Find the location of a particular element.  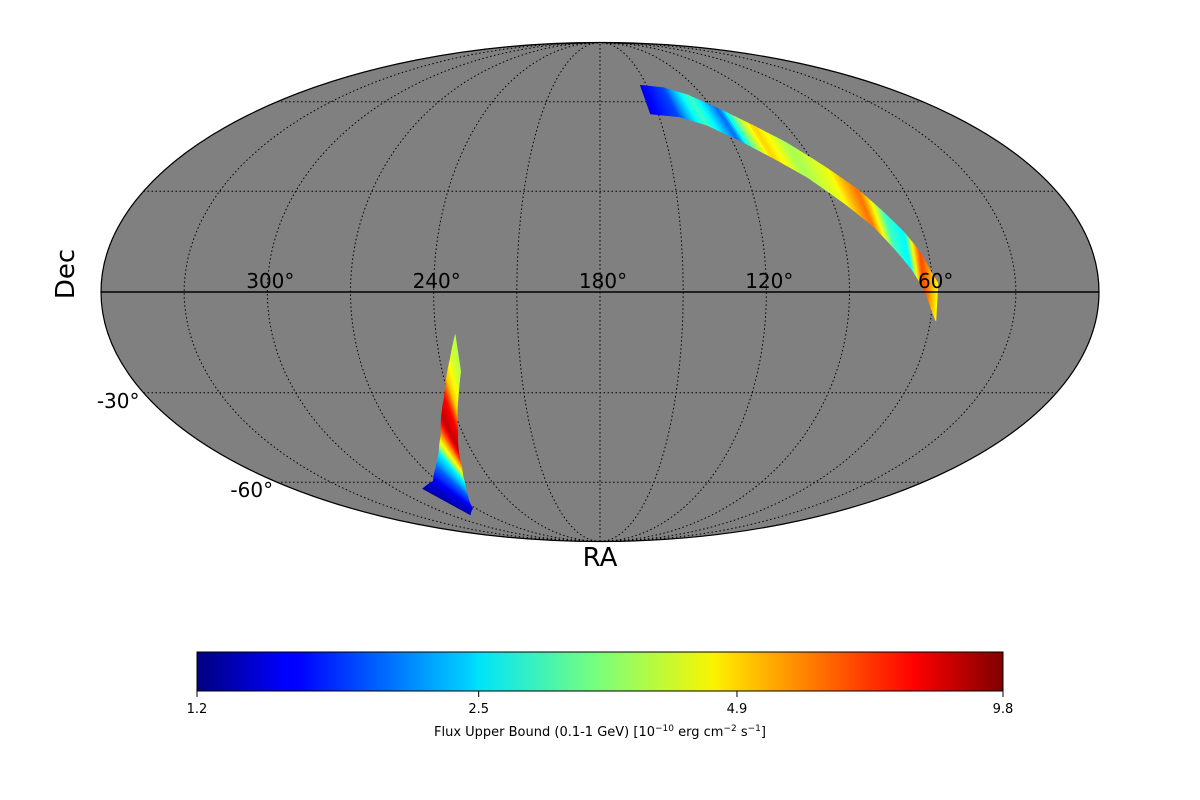

ra-tick-label: 300° is located at coordinates (270, 281).